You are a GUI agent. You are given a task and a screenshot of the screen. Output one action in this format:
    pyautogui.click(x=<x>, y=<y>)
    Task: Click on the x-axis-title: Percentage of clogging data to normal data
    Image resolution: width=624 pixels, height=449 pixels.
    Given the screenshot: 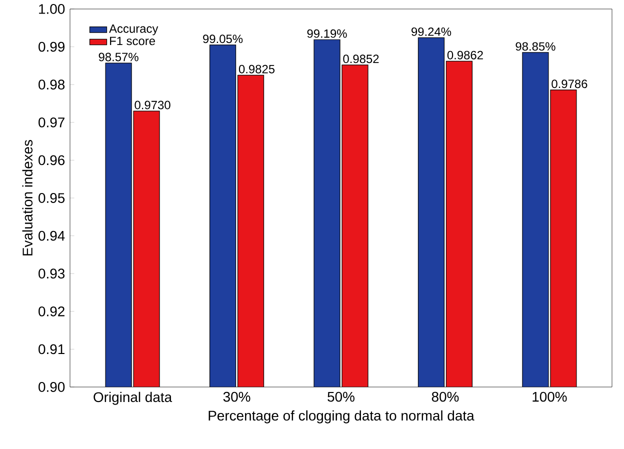 What is the action you would take?
    pyautogui.click(x=341, y=417)
    